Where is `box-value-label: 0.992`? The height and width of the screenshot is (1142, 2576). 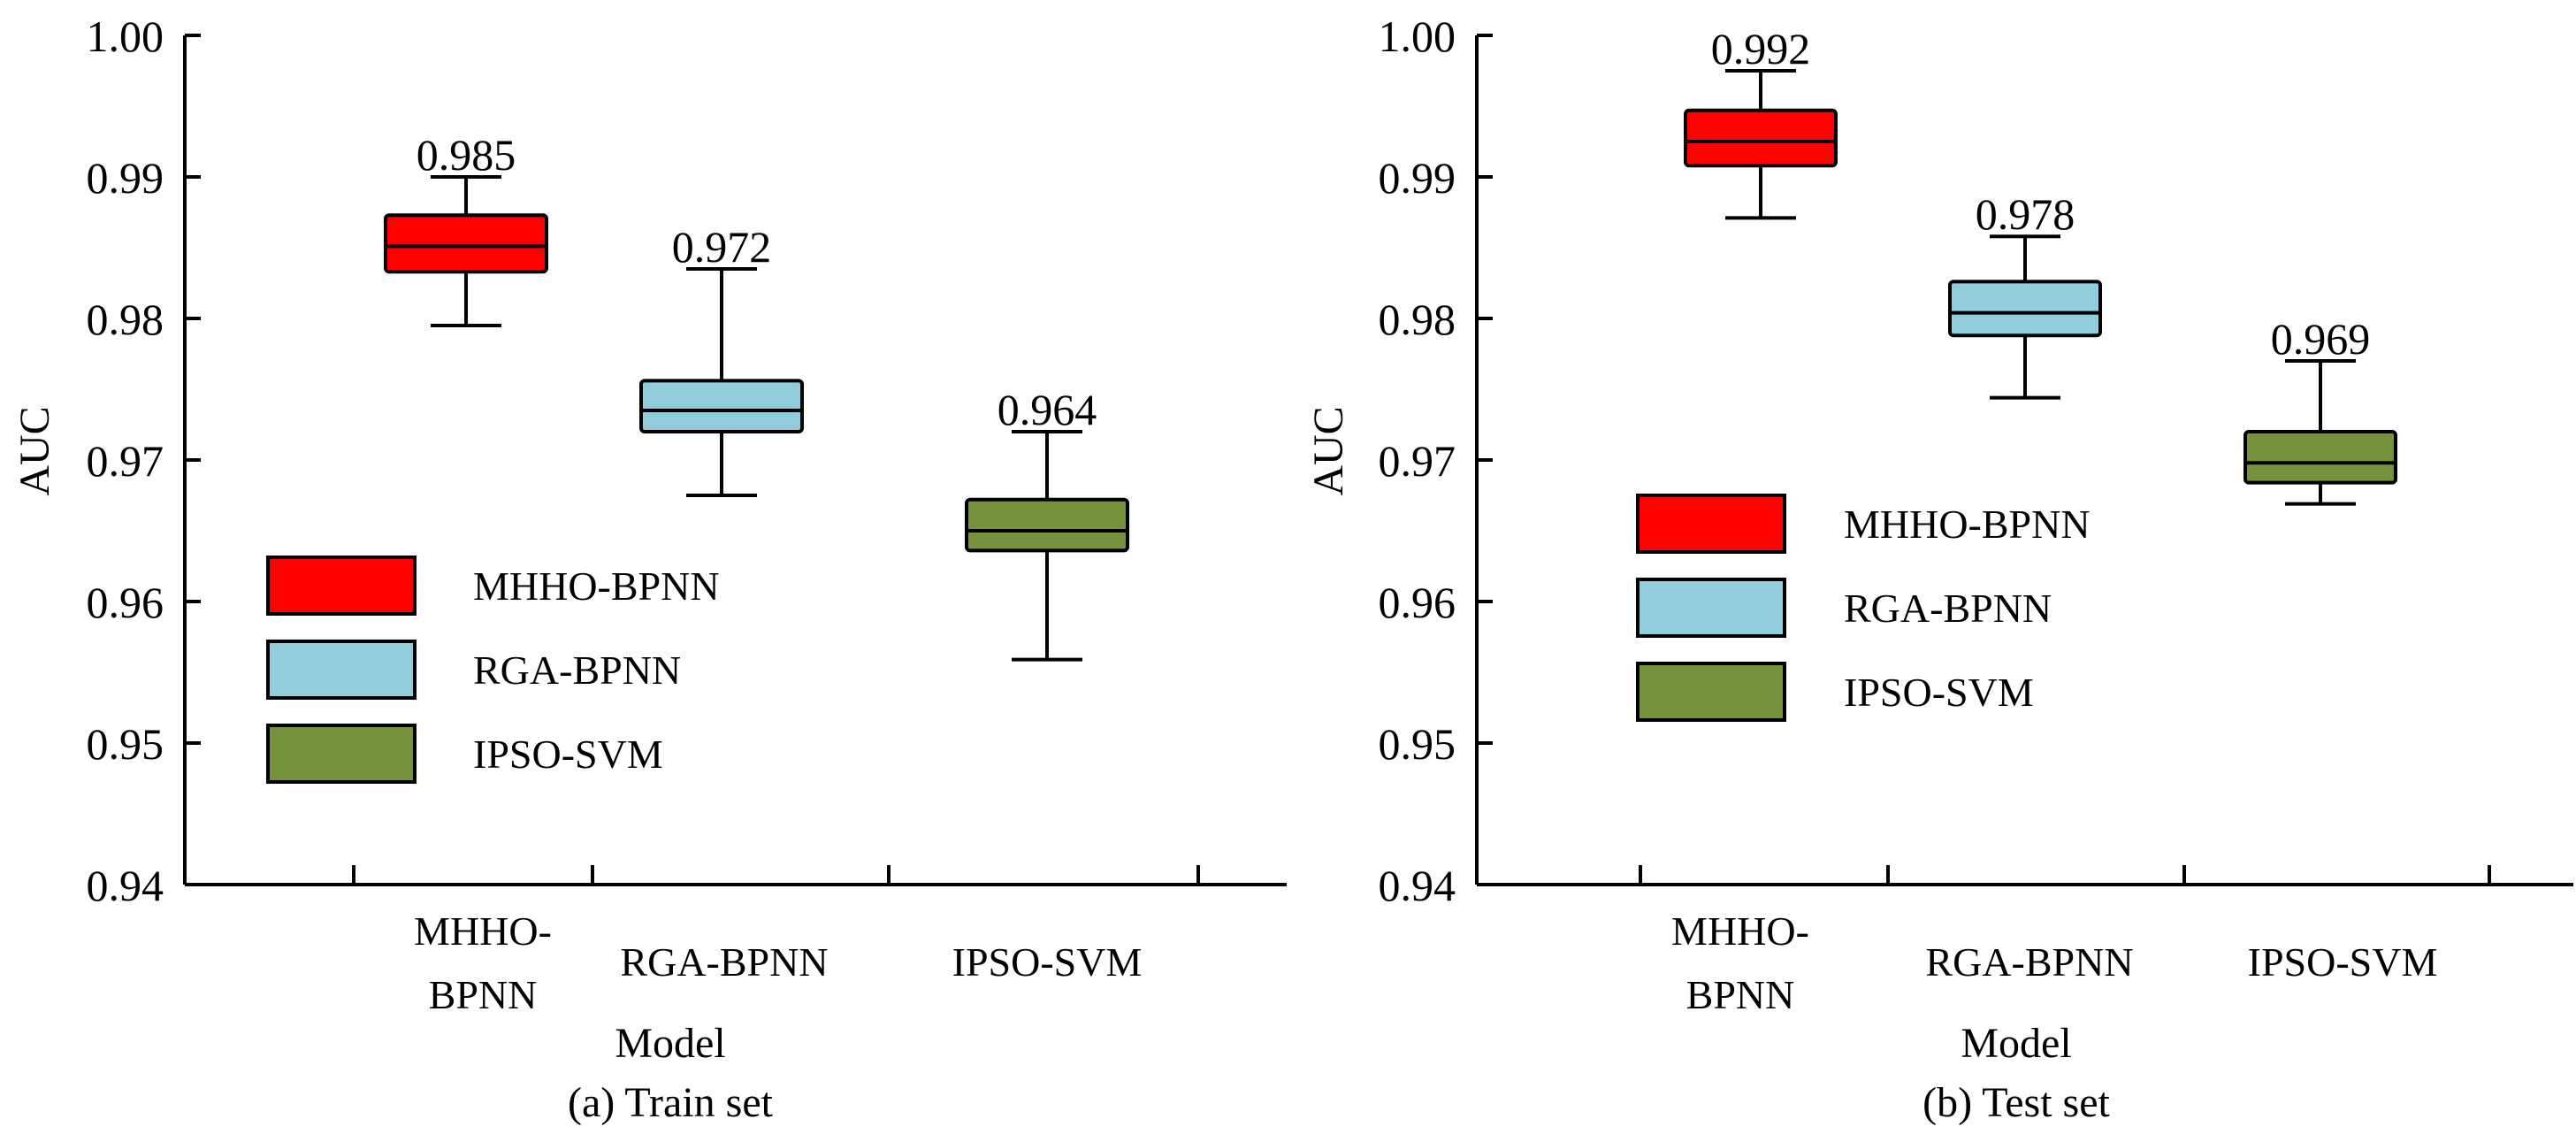 box-value-label: 0.992 is located at coordinates (1761, 48).